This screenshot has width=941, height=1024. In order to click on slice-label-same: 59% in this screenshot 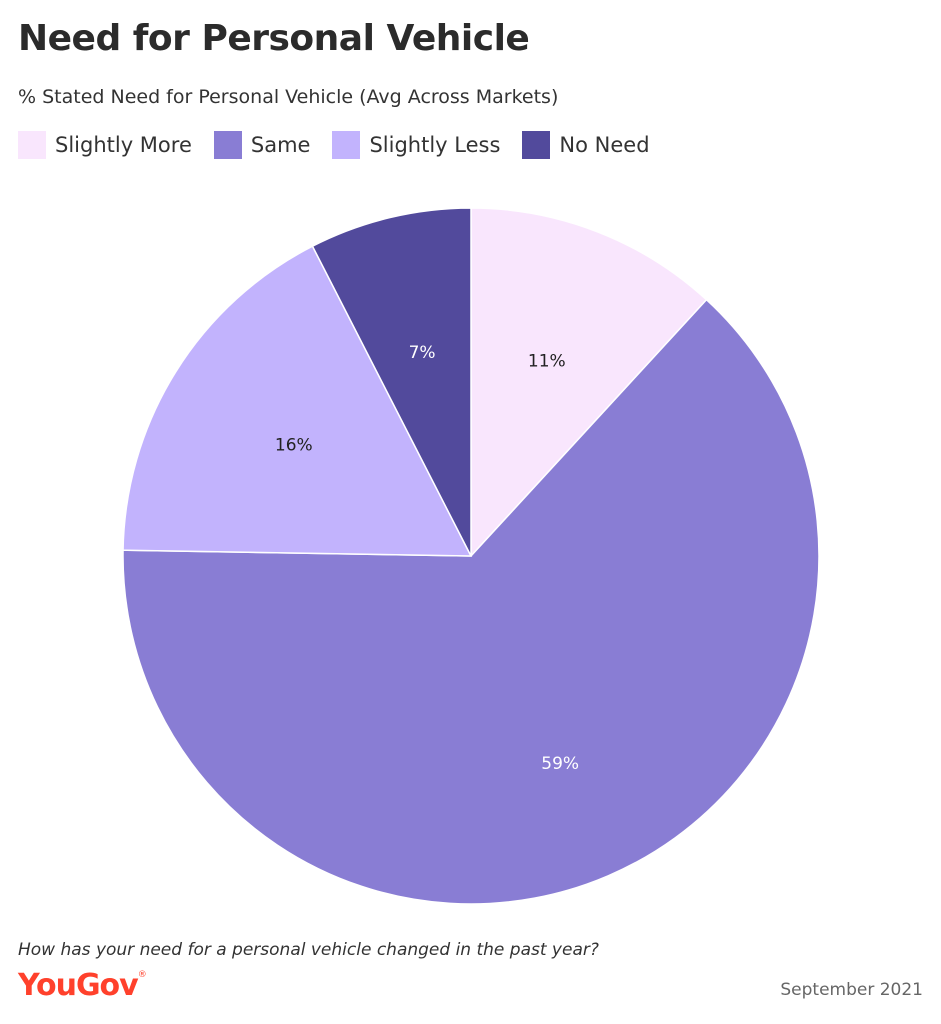, I will do `click(560, 764)`.